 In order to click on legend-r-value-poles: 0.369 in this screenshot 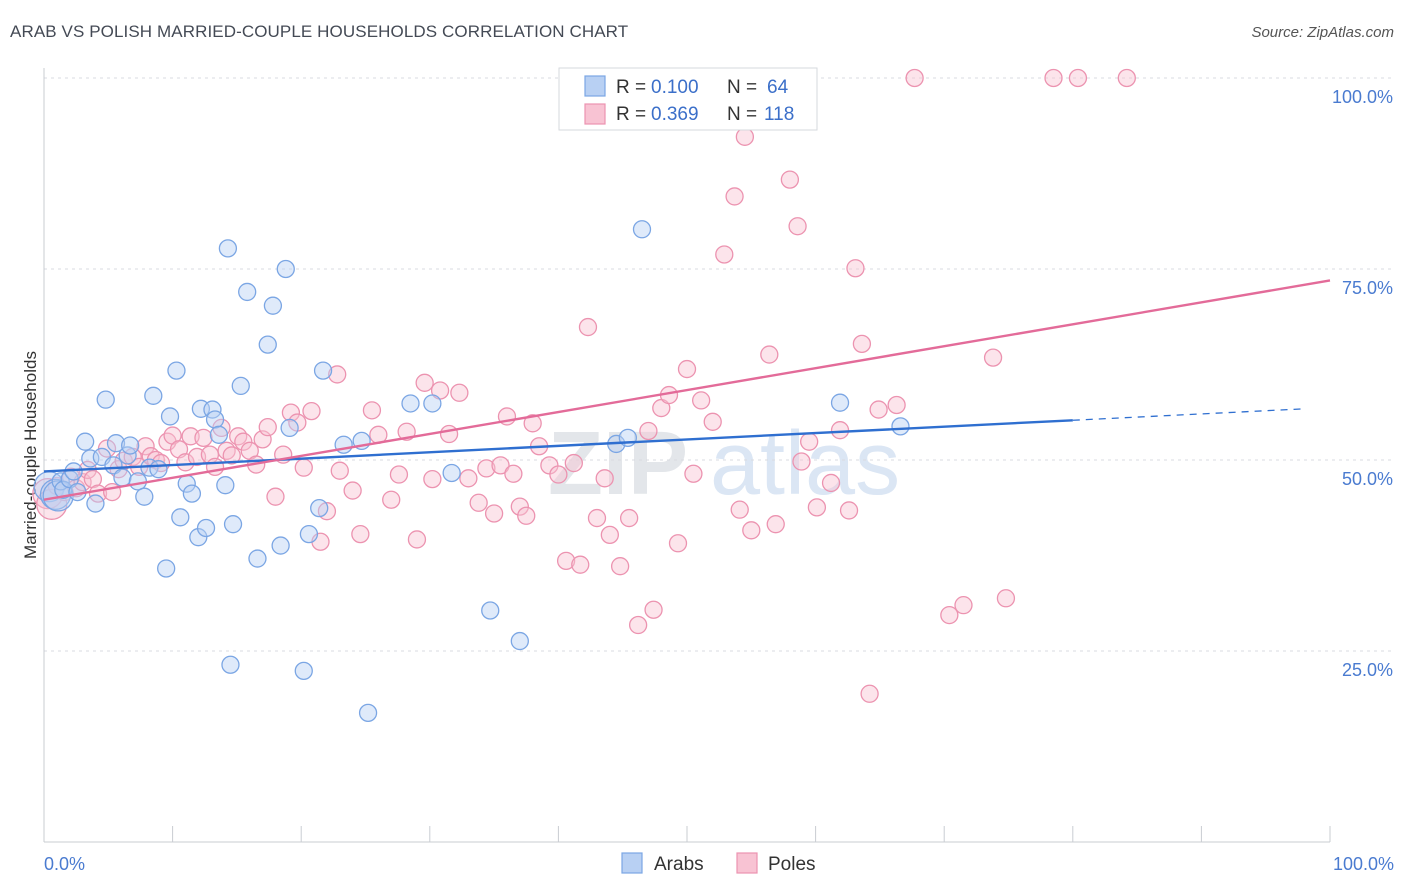, I will do `click(675, 114)`.